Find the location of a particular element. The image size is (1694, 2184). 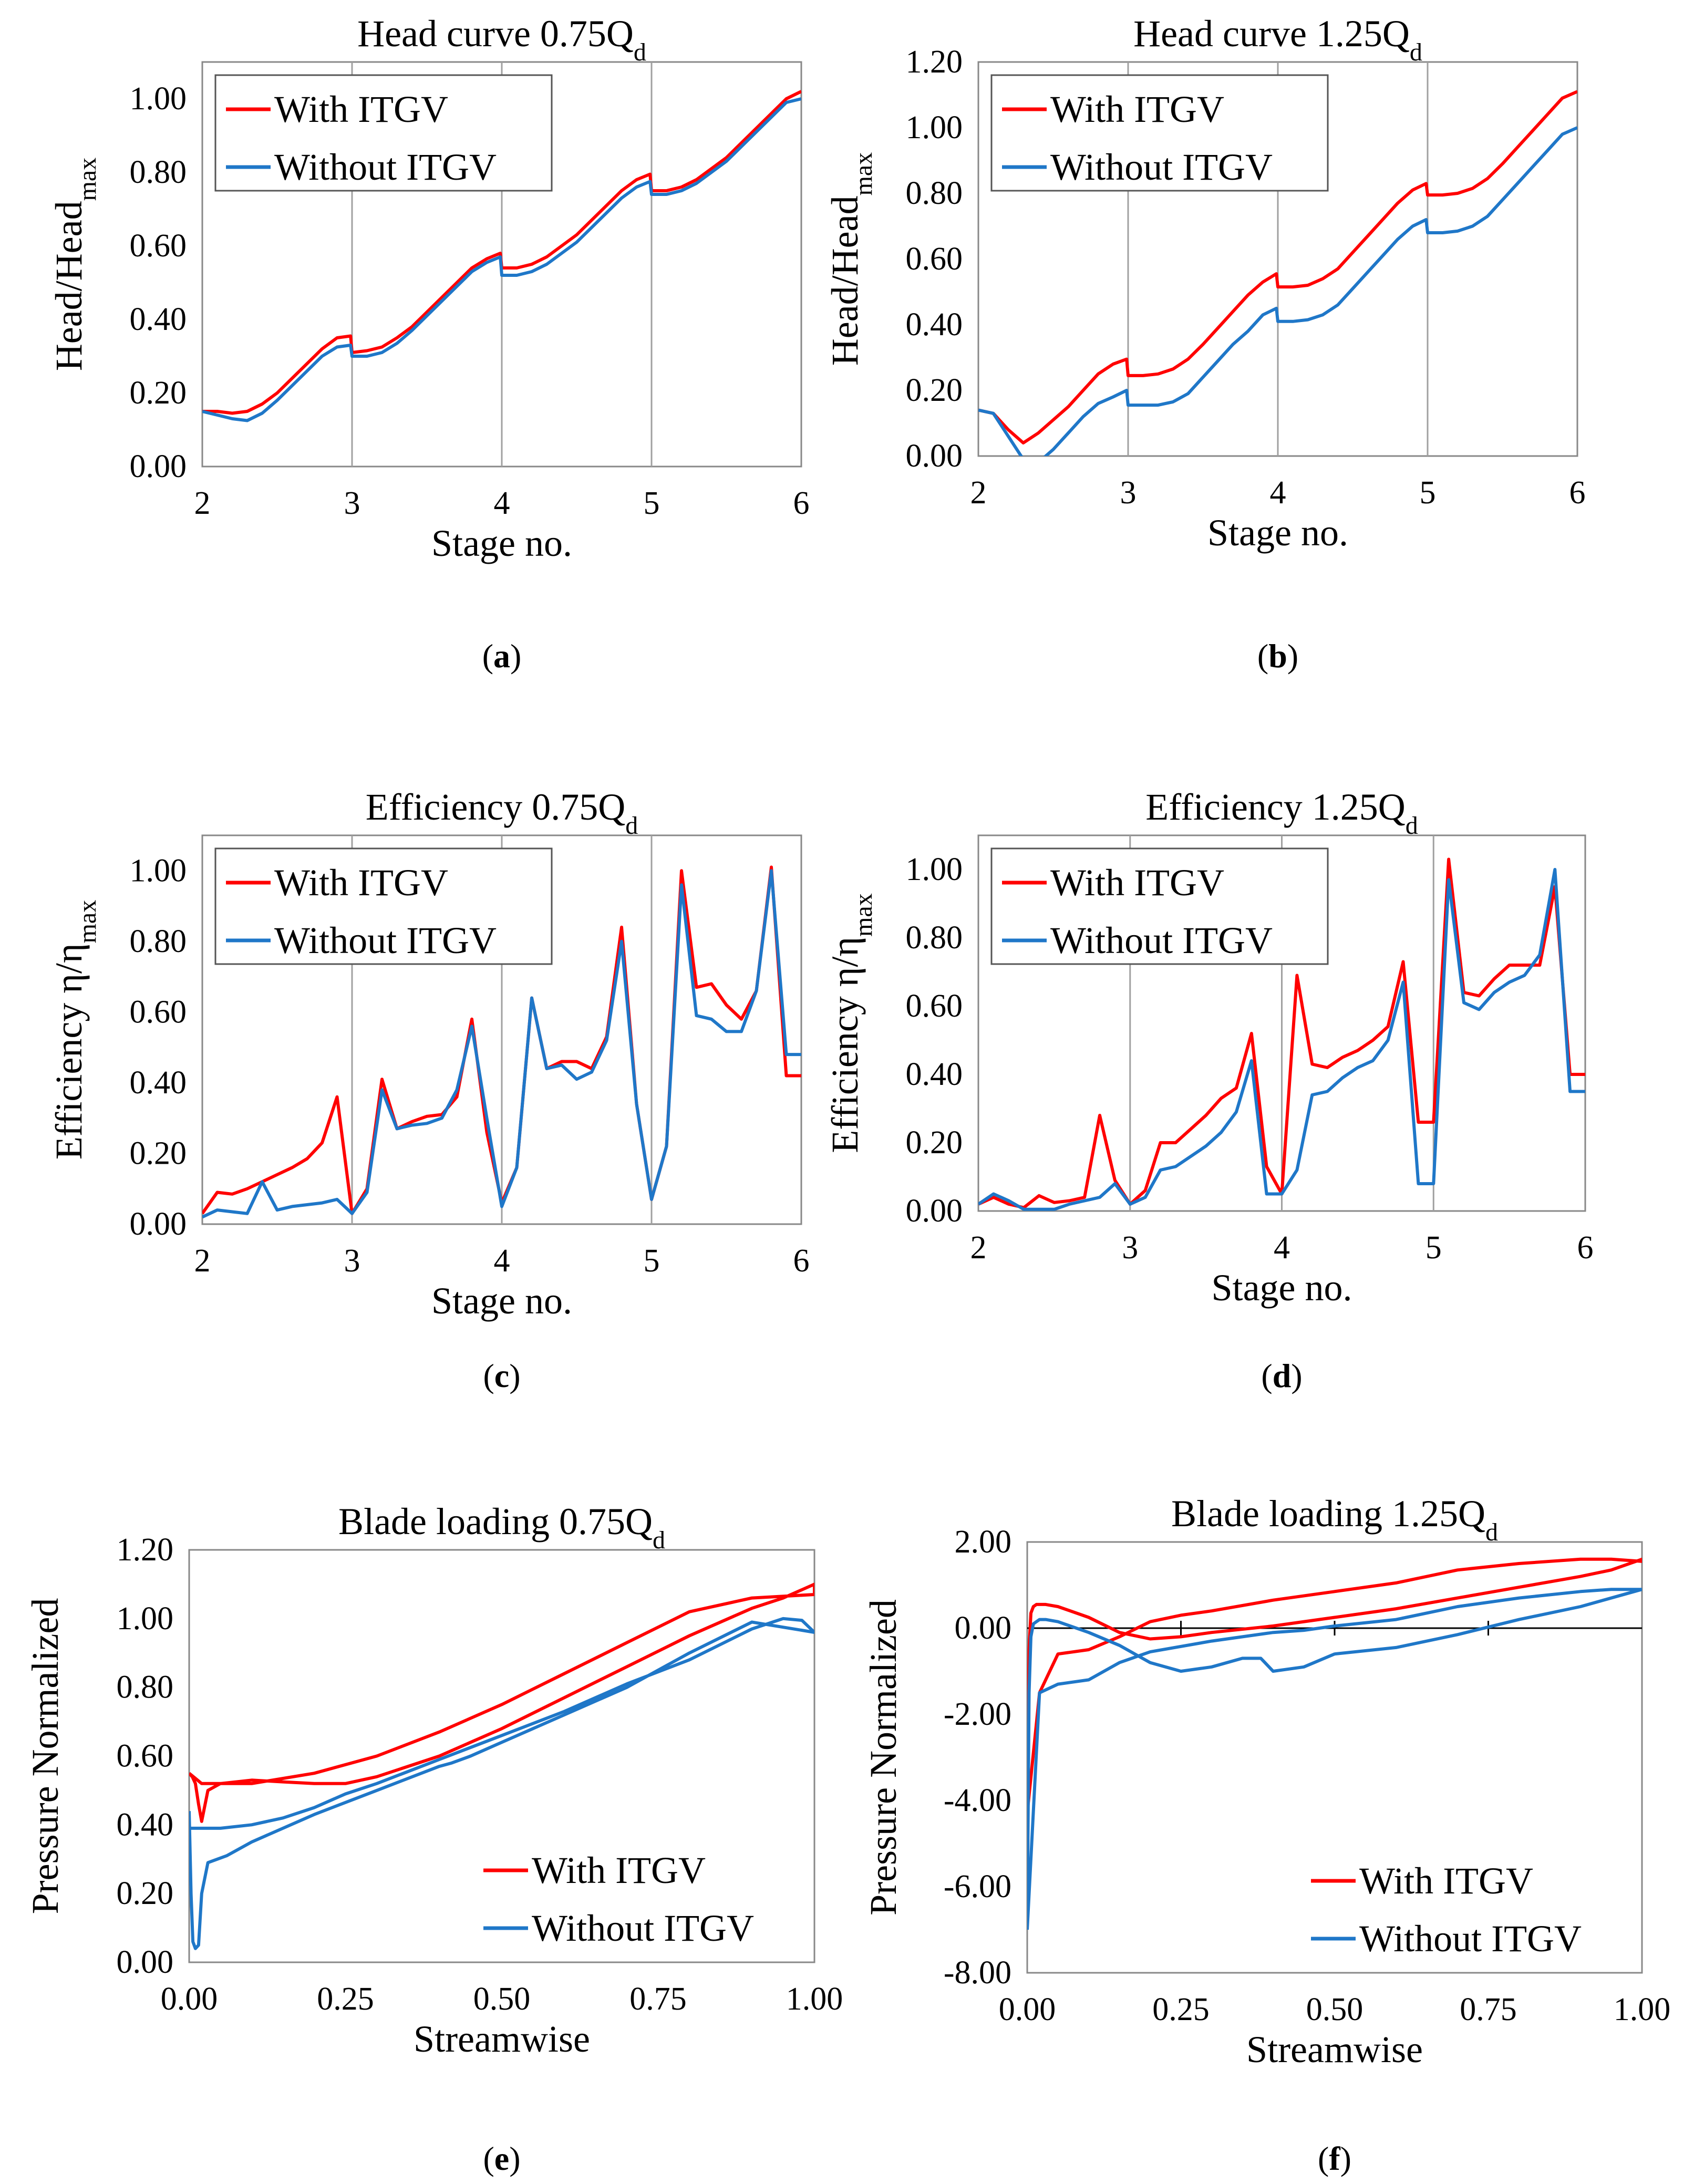

y-tick-label: -8.00 is located at coordinates (978, 1973).